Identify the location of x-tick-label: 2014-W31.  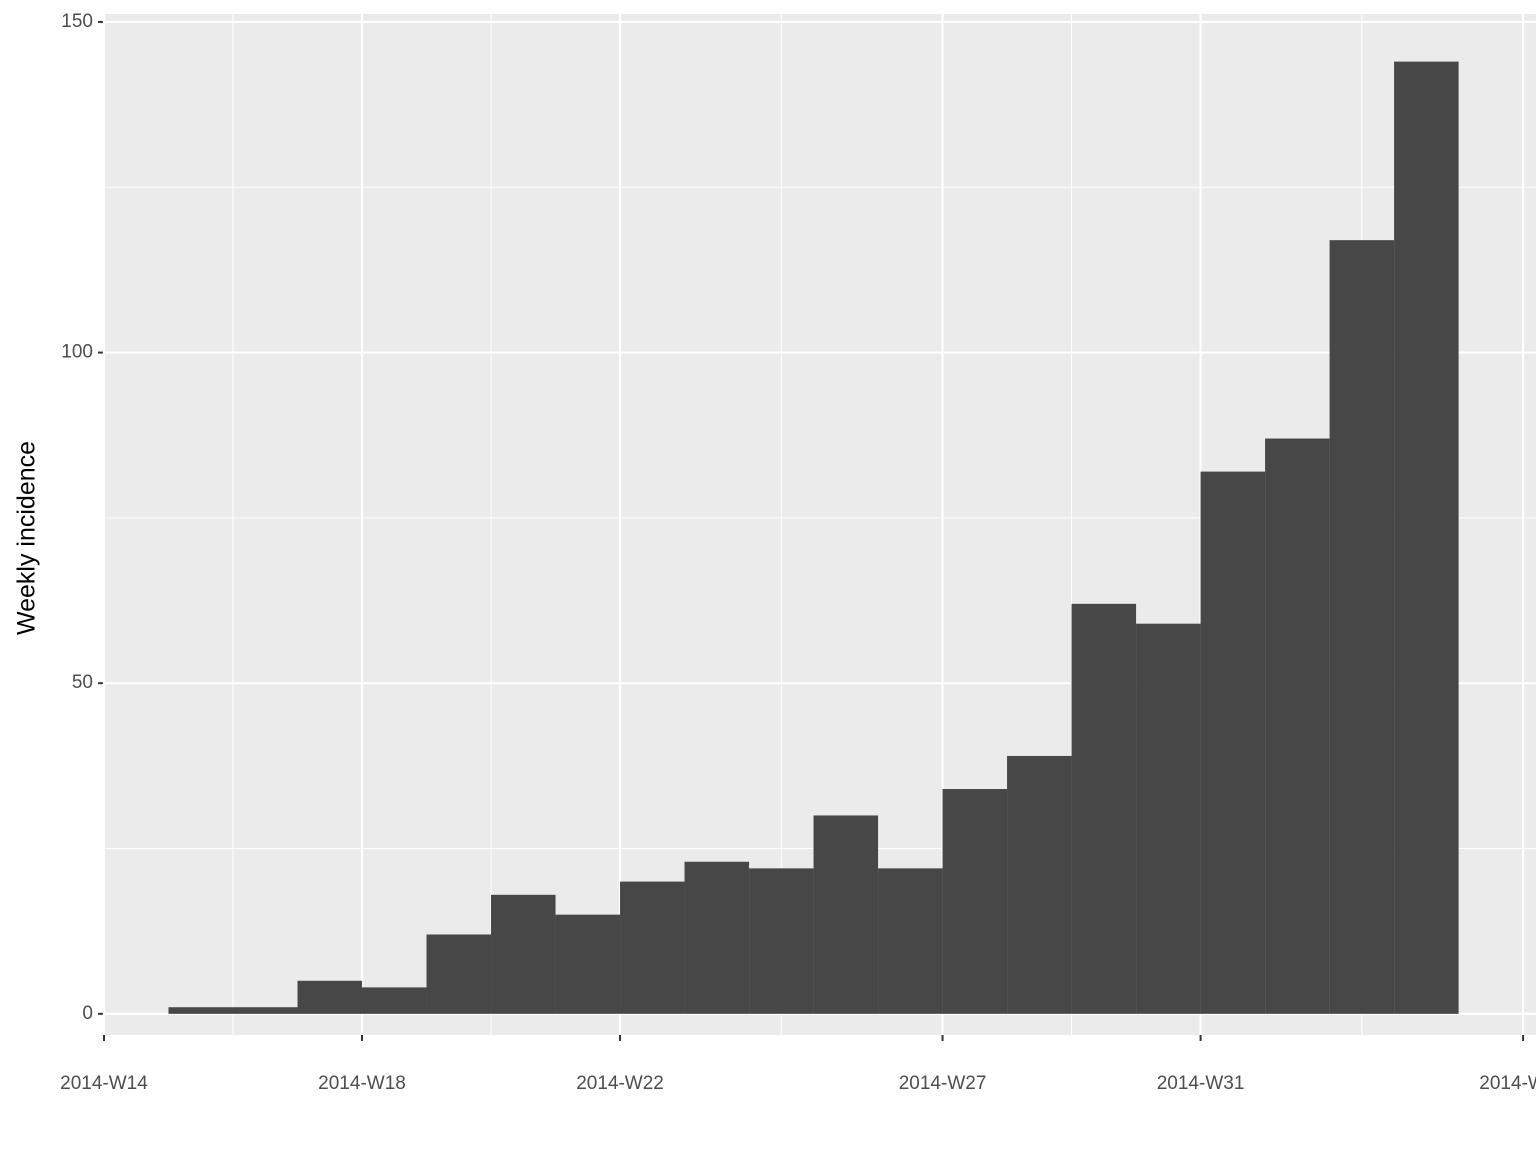
(1201, 1083).